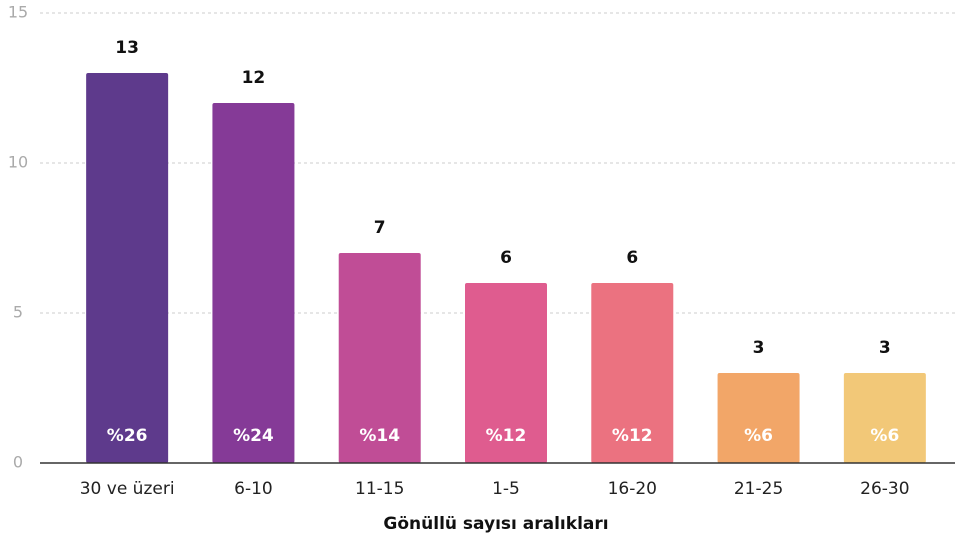  Describe the element at coordinates (127, 436) in the screenshot. I see `percentage-label: %26` at that location.